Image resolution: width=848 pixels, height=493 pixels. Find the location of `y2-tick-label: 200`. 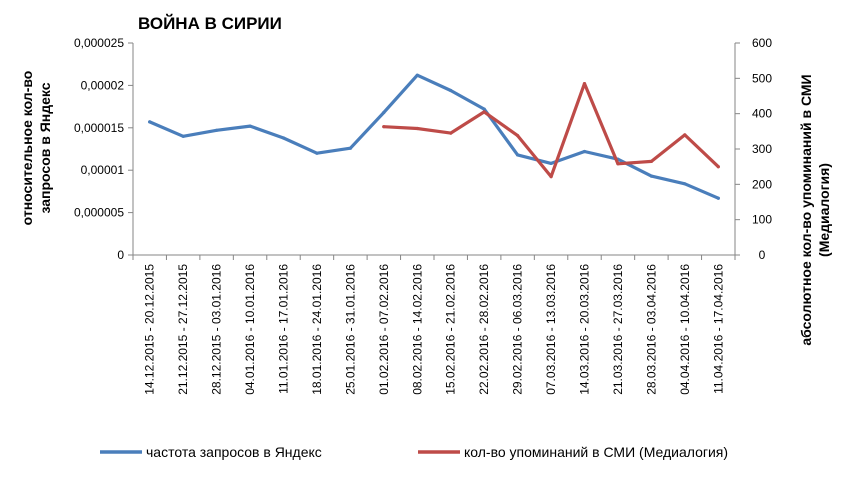

y2-tick-label: 200 is located at coordinates (762, 184).